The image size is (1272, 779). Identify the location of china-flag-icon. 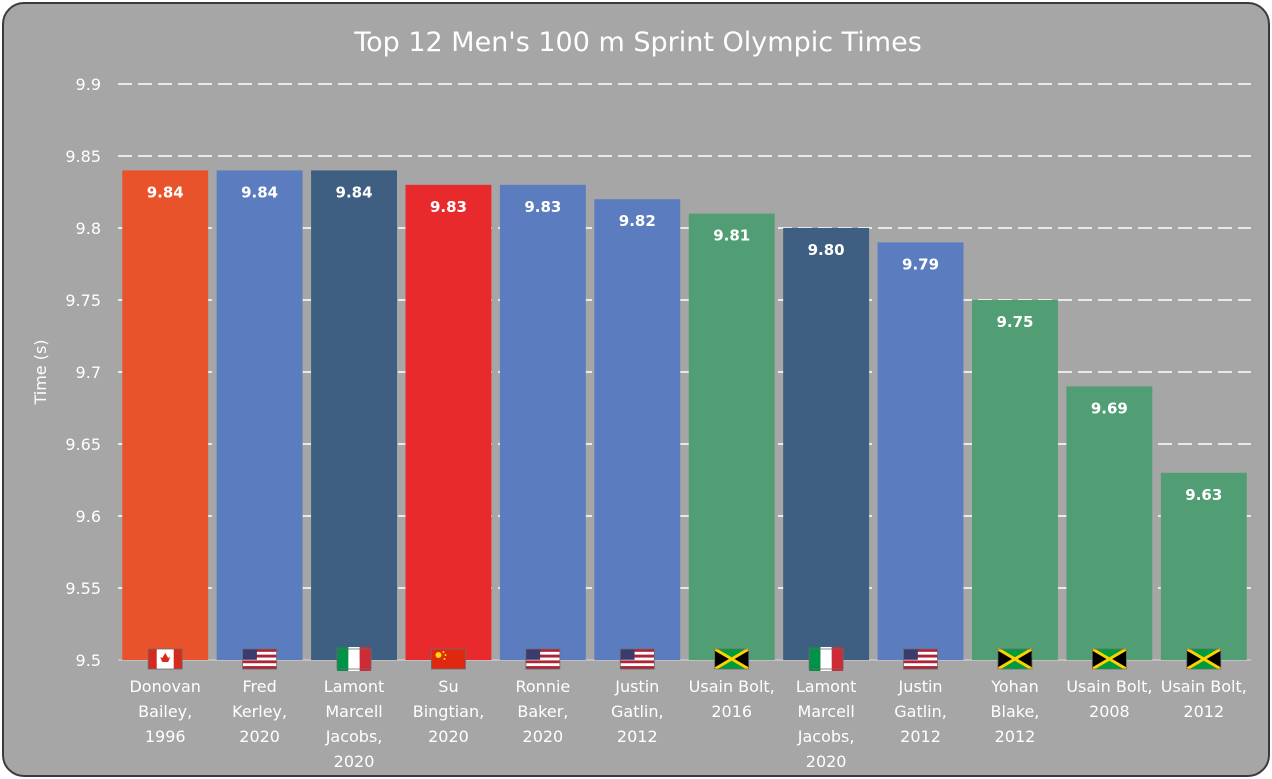
(448, 659).